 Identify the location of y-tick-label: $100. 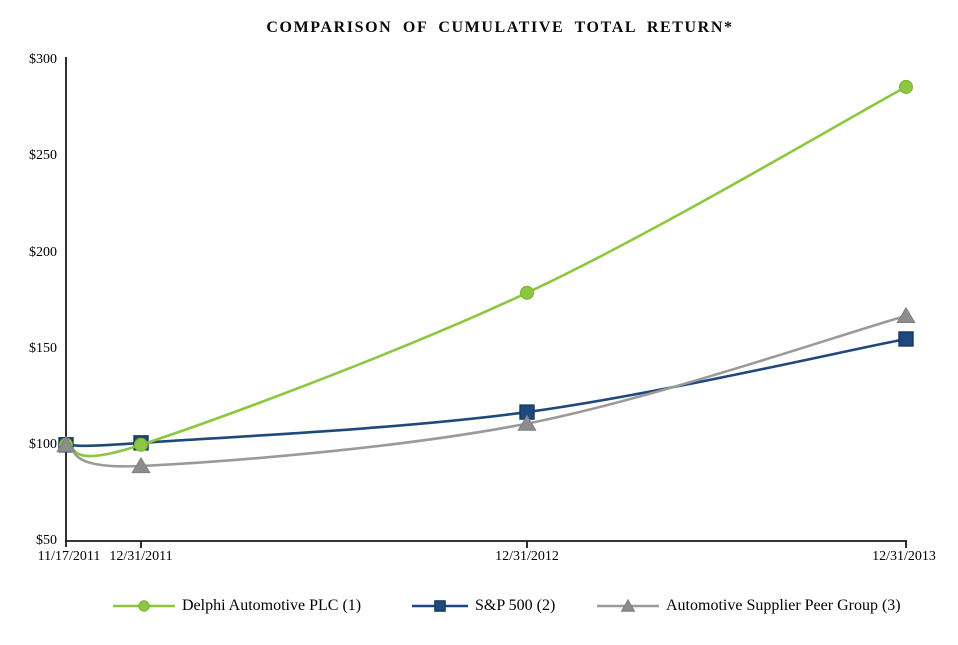
(43, 444).